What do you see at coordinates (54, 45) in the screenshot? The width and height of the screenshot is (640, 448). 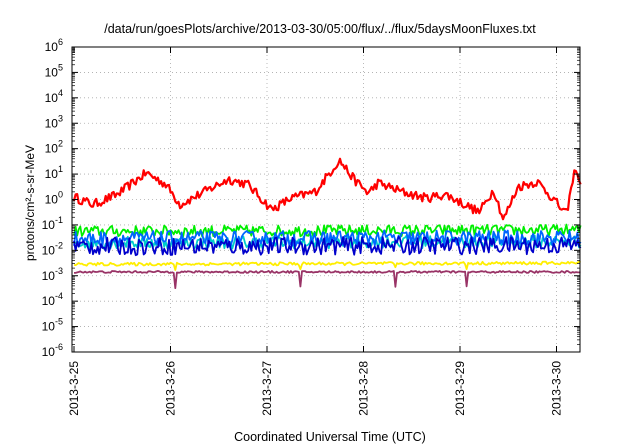 I see `y-tick-label: 10⁶` at bounding box center [54, 45].